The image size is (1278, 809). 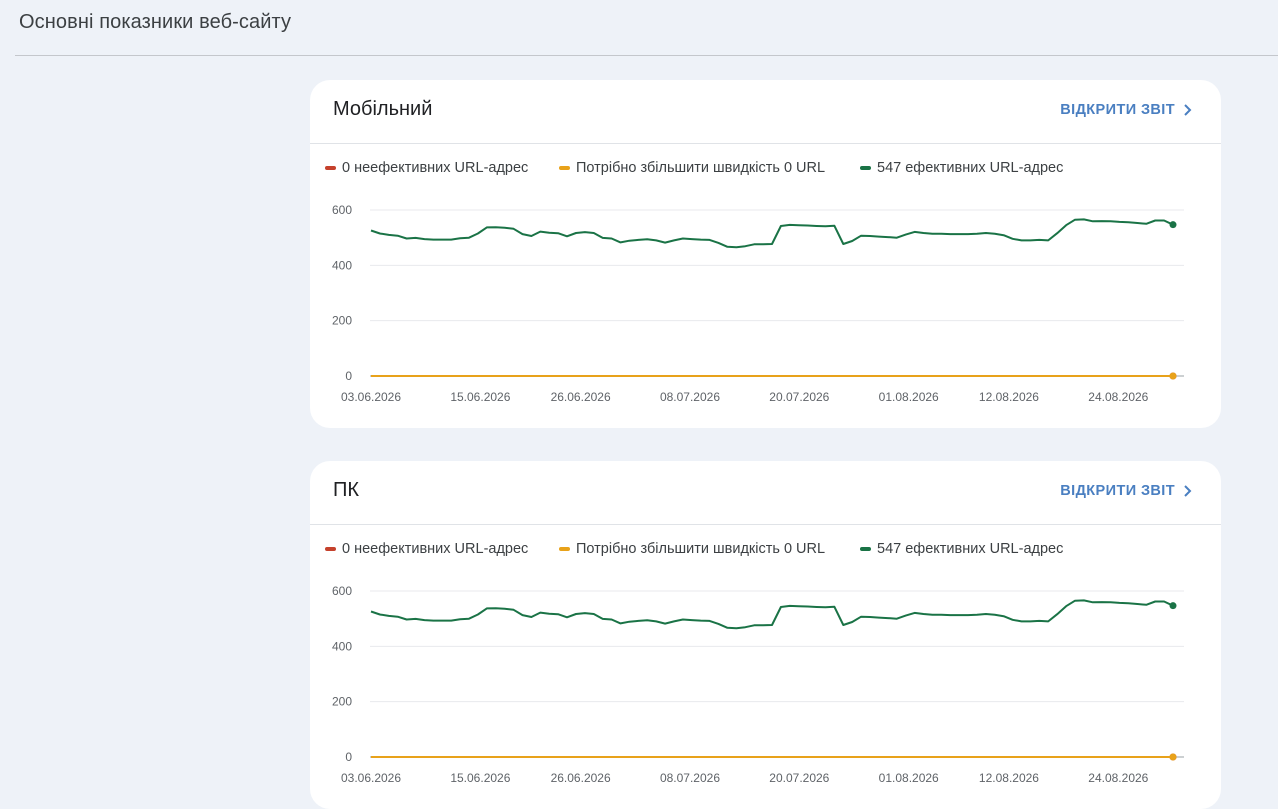 I want to click on card-title: Мобільний, so click(x=383, y=109).